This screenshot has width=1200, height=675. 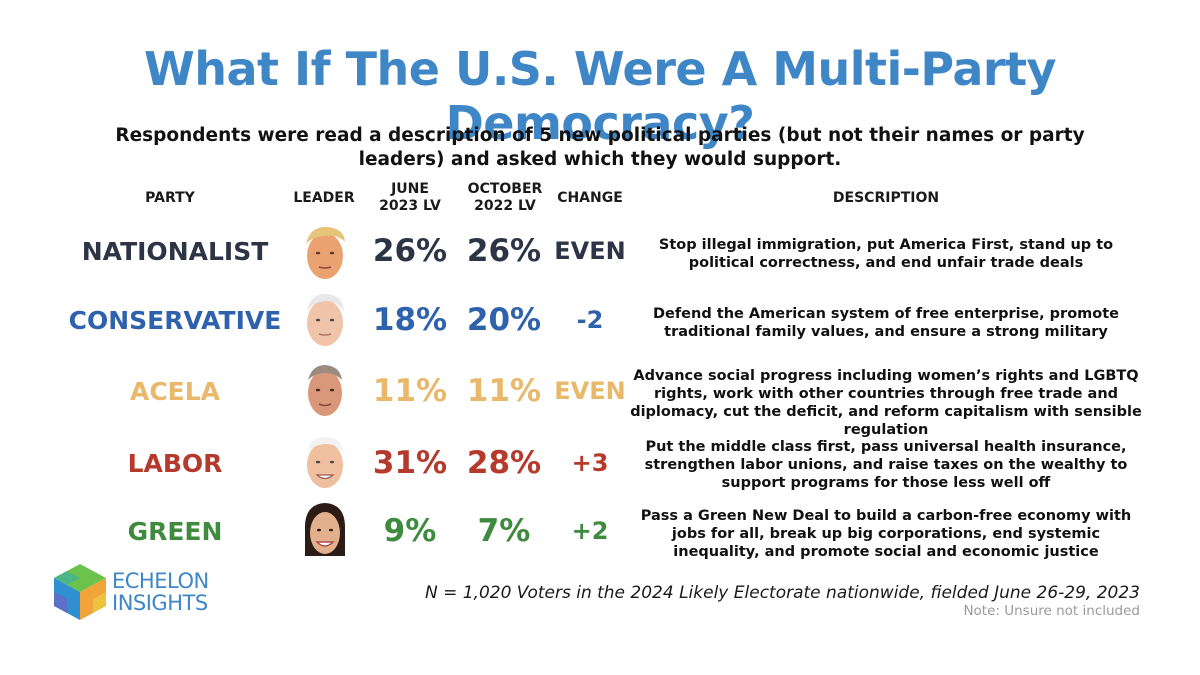 I want to click on header-october-line2: 2022 LV, so click(x=505, y=206).